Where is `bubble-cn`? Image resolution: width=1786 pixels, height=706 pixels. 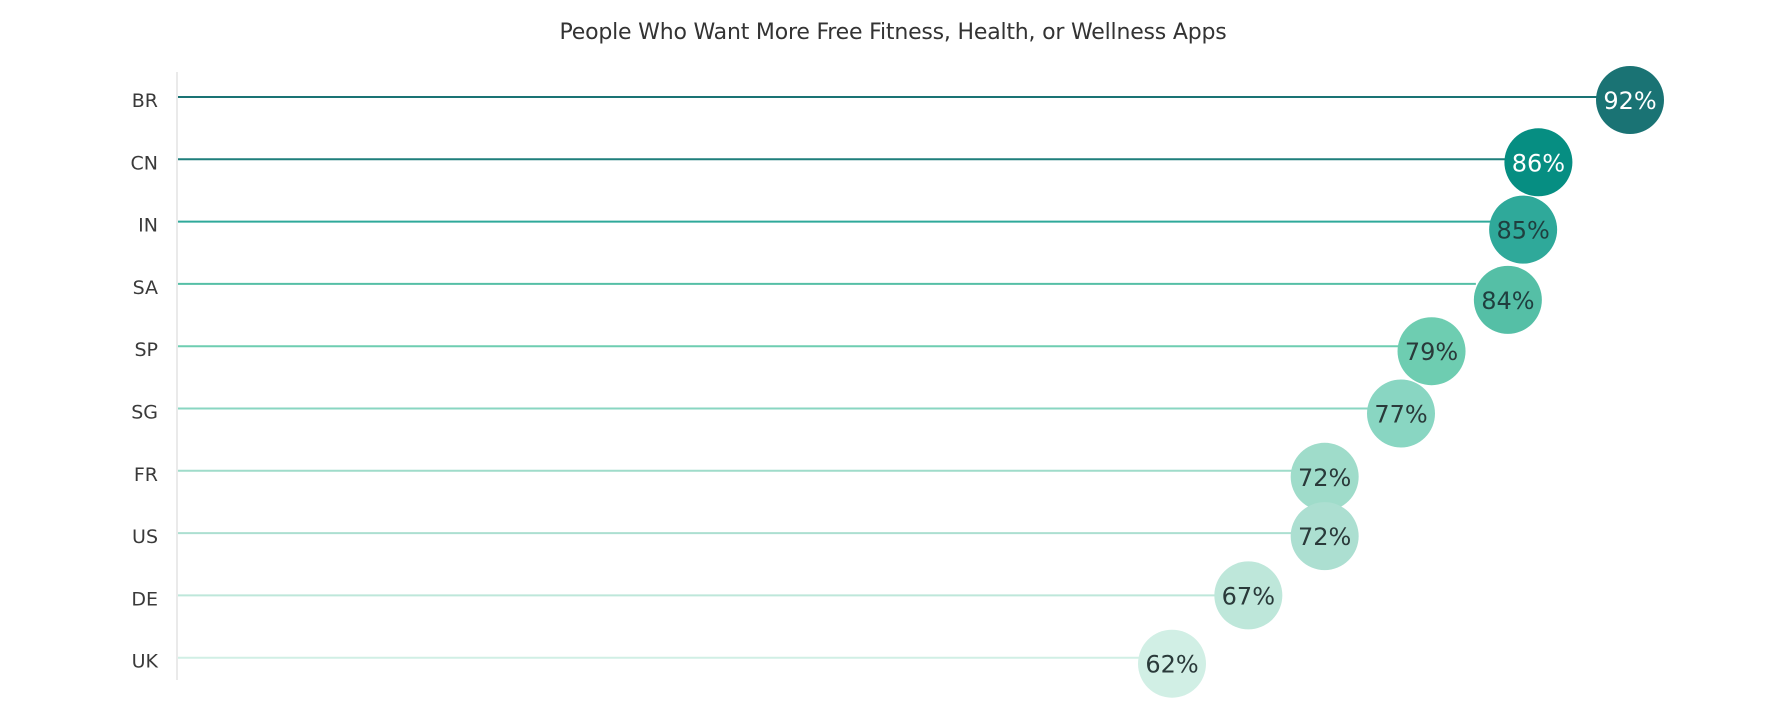 bubble-cn is located at coordinates (1538, 162).